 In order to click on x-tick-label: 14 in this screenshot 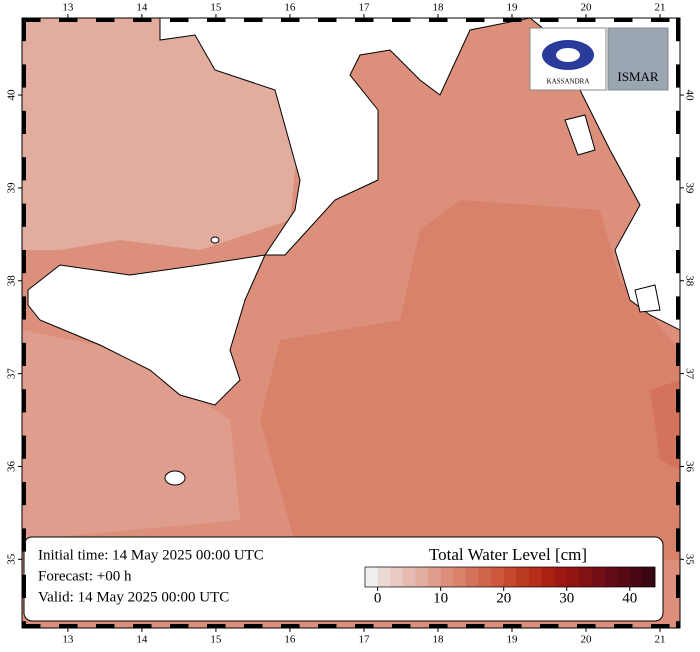, I will do `click(142, 640)`.